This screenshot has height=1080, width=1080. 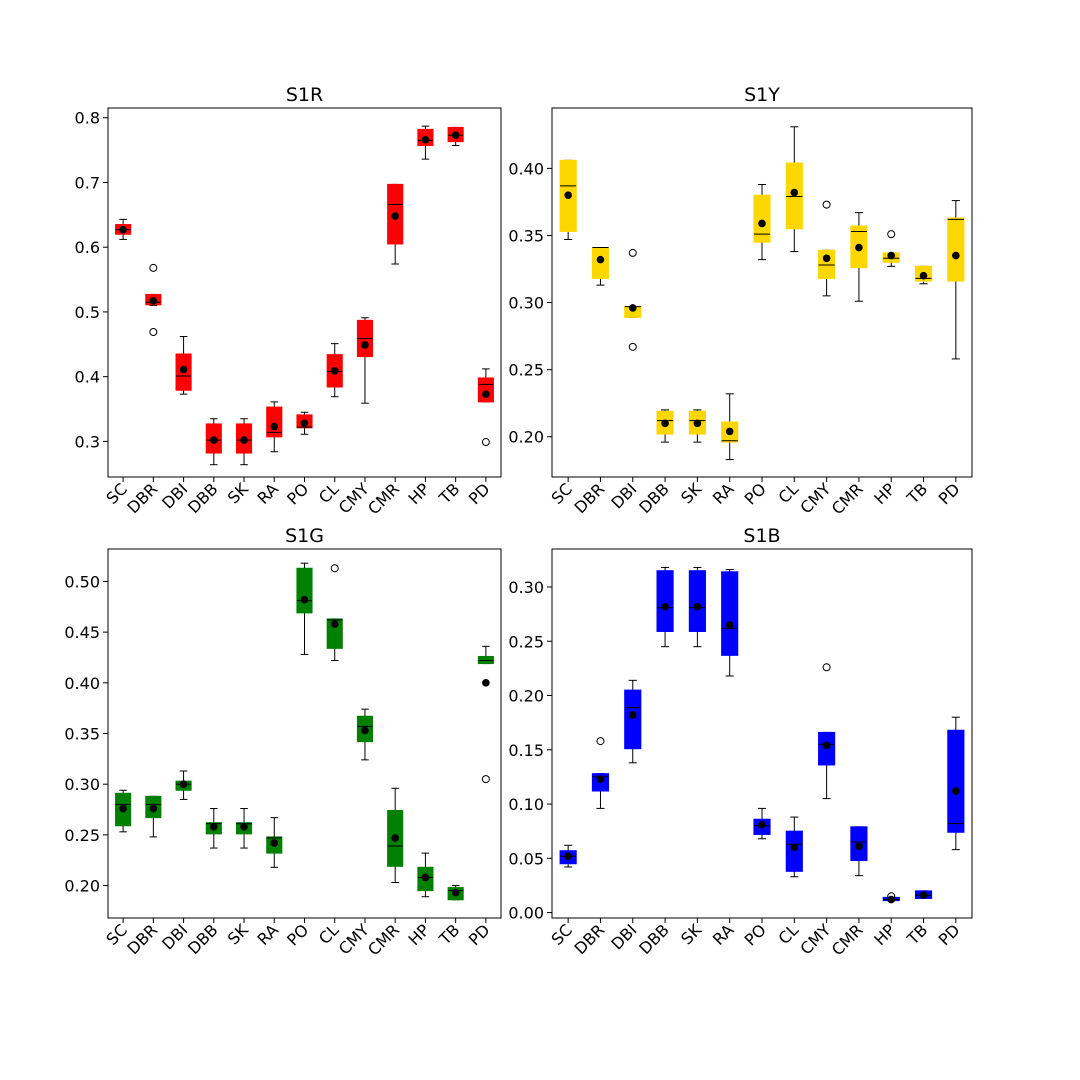 What do you see at coordinates (418, 493) in the screenshot?
I see `x-tick-label: HP` at bounding box center [418, 493].